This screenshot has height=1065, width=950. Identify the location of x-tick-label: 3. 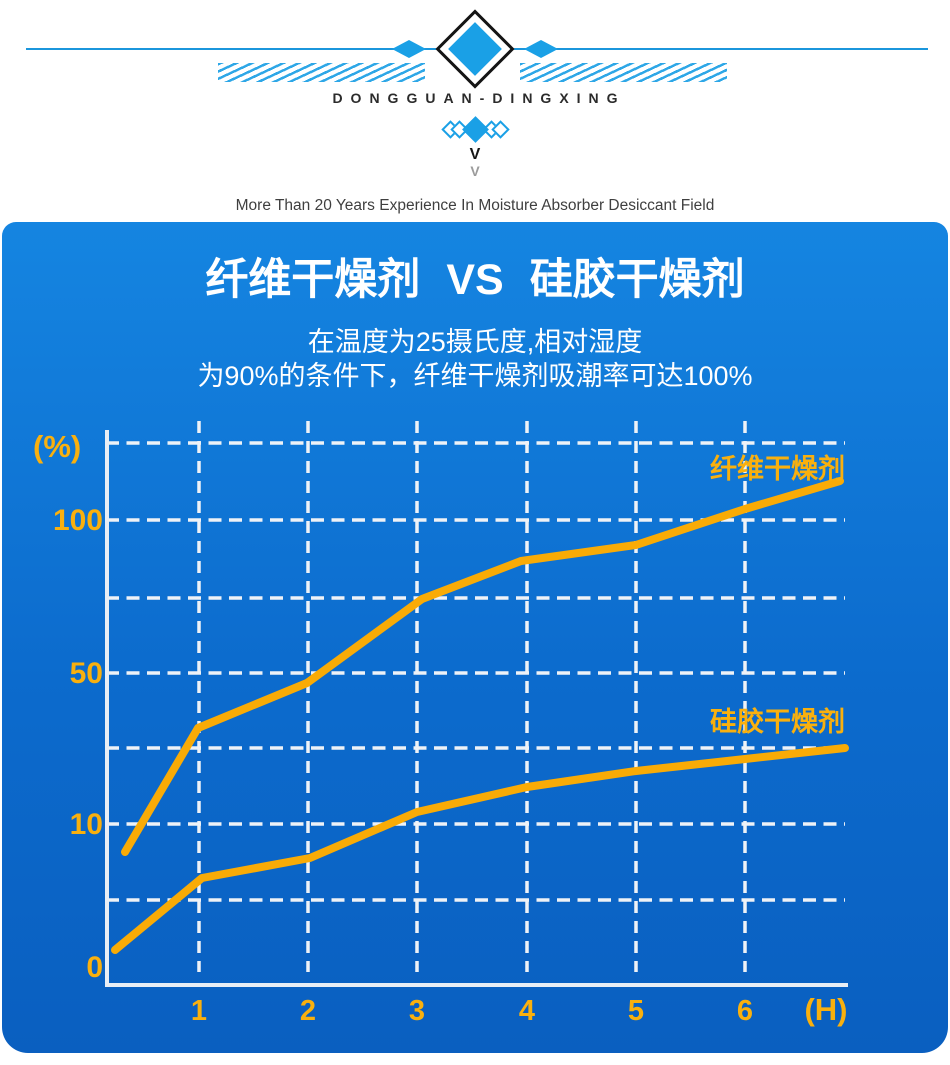
(417, 1011).